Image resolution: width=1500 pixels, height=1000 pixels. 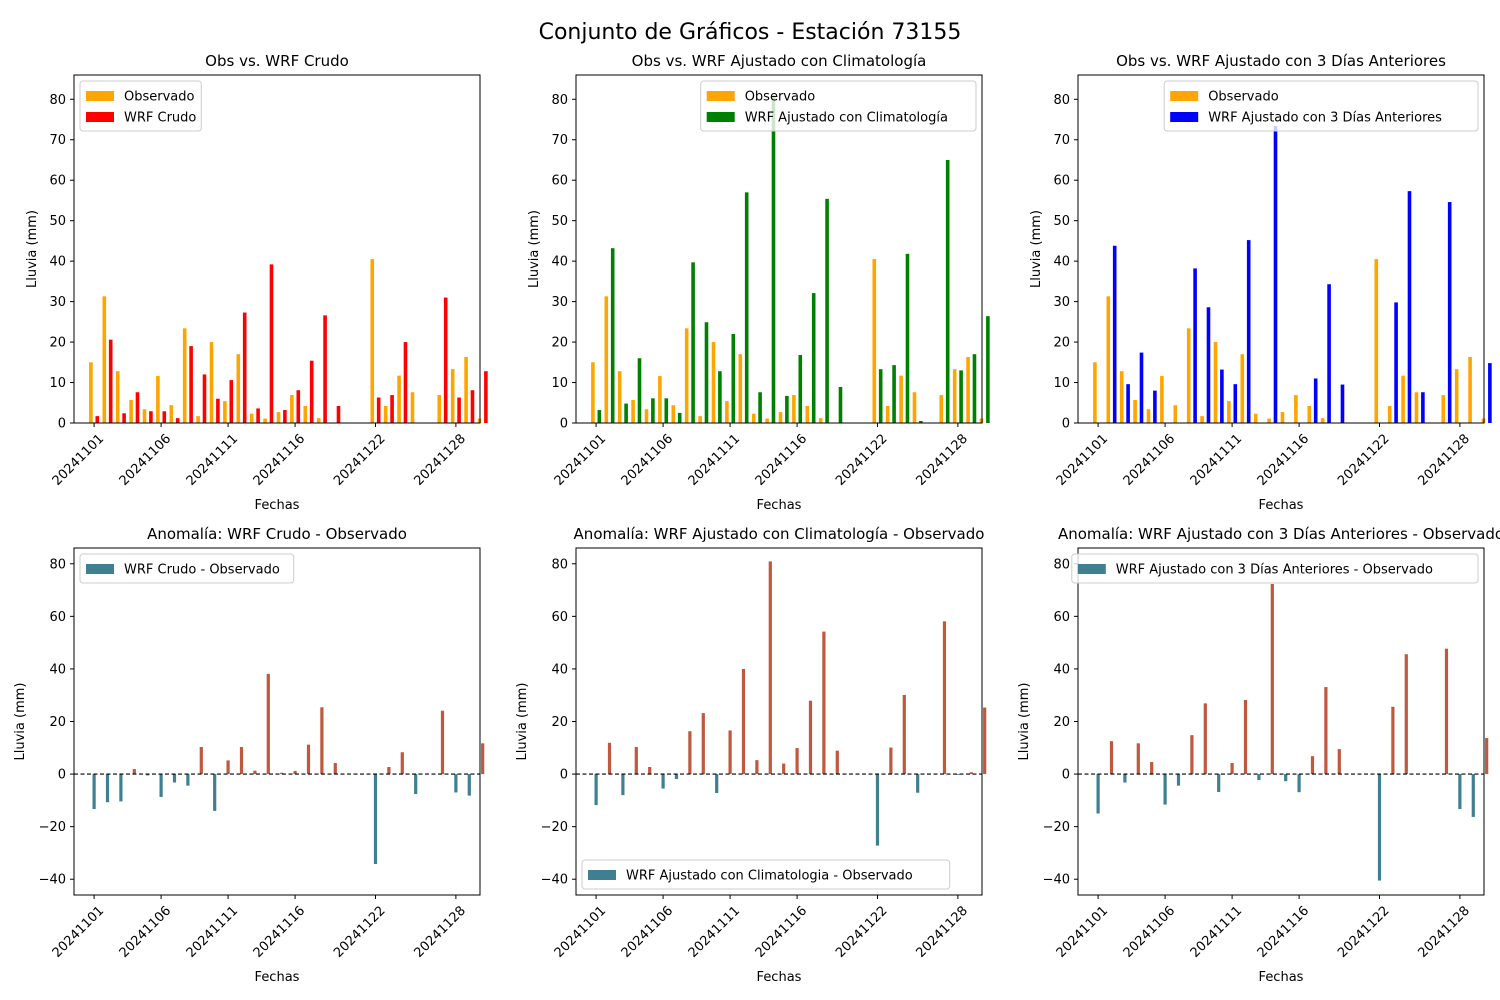 I want to click on y-tick-label: 70, so click(x=1061, y=140).